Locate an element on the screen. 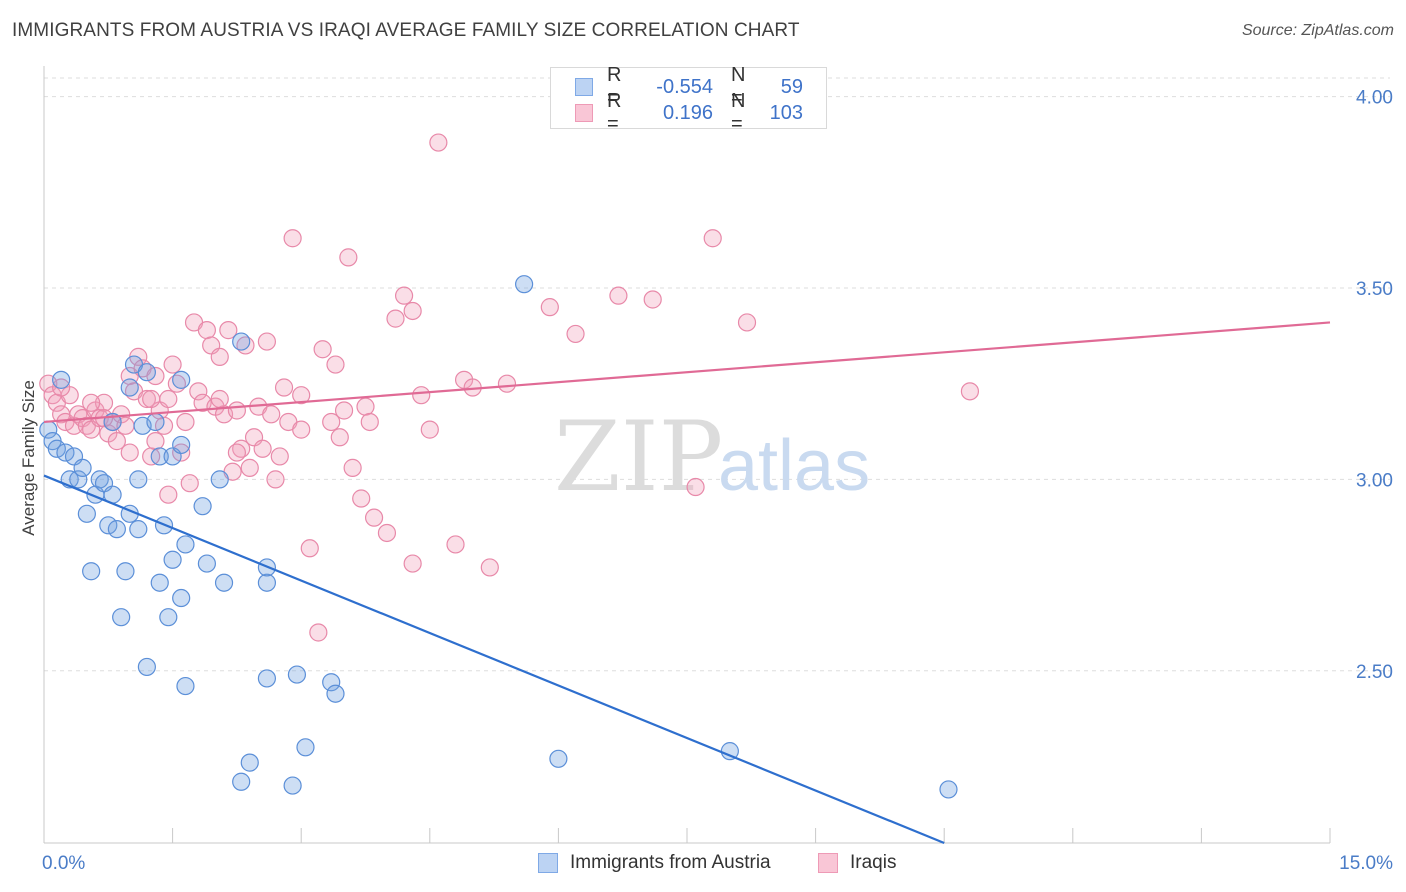 The width and height of the screenshot is (1406, 892). x-tick-label: 15.0% is located at coordinates (1366, 863).